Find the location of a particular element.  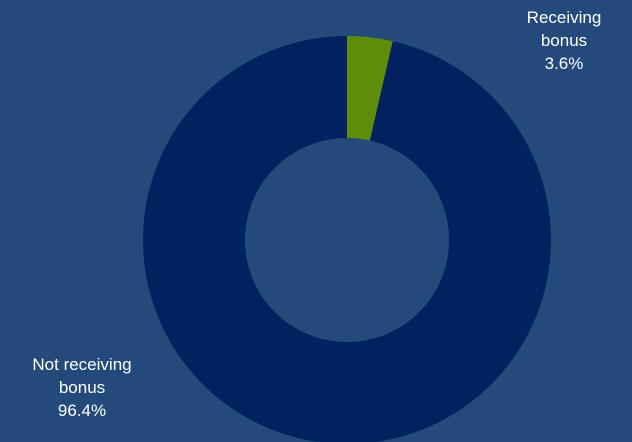

donut-hole is located at coordinates (347, 240).